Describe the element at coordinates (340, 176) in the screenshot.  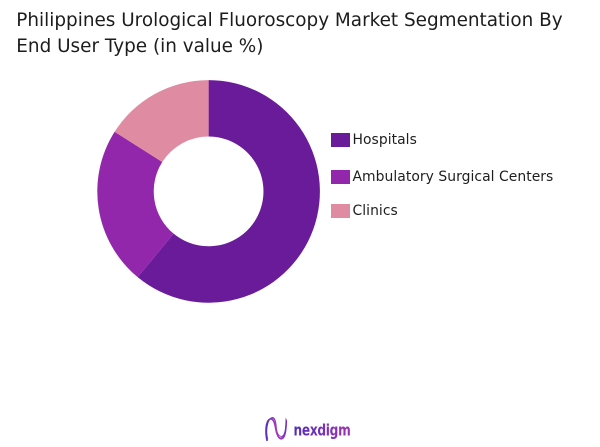
I see `legend-swatch-ambulatory-surgical-centers` at that location.